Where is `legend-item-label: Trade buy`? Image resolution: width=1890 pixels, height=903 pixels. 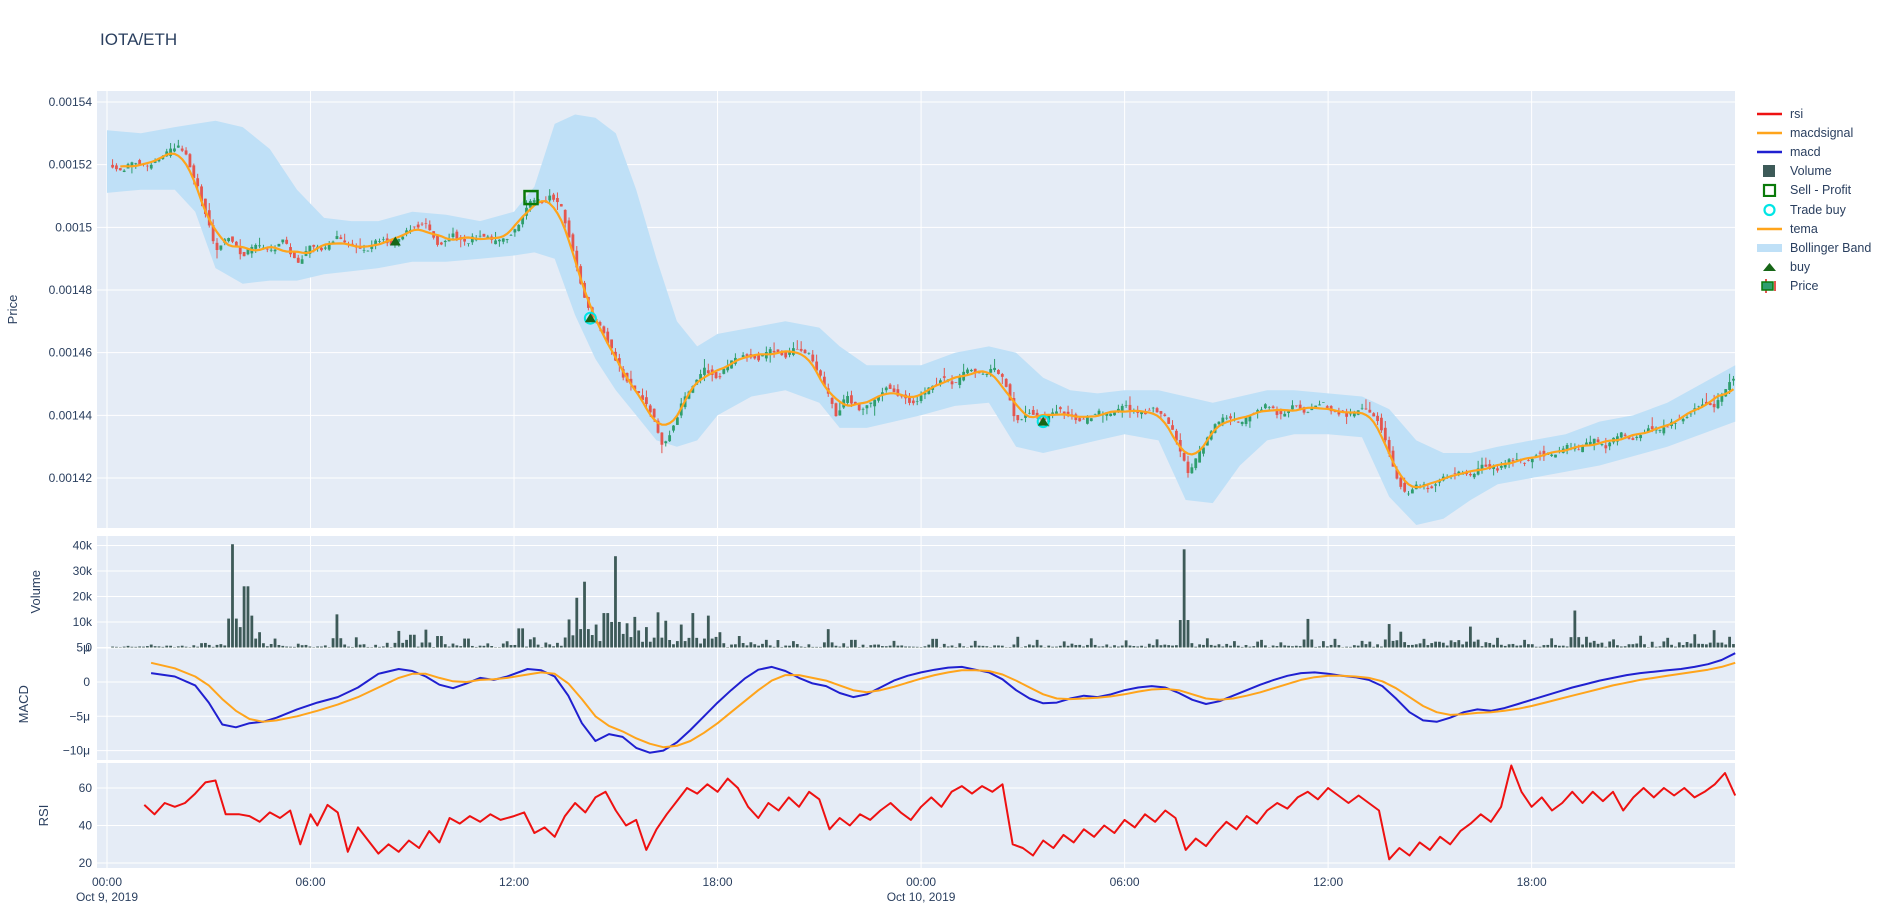
legend-item-label: Trade buy is located at coordinates (1818, 209).